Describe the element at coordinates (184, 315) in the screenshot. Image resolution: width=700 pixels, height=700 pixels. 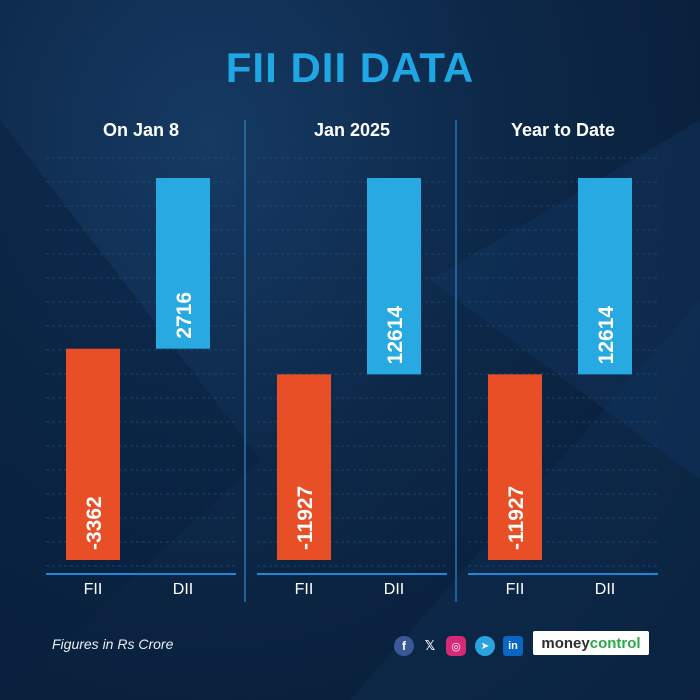
I see `bar-value-label: 2716` at that location.